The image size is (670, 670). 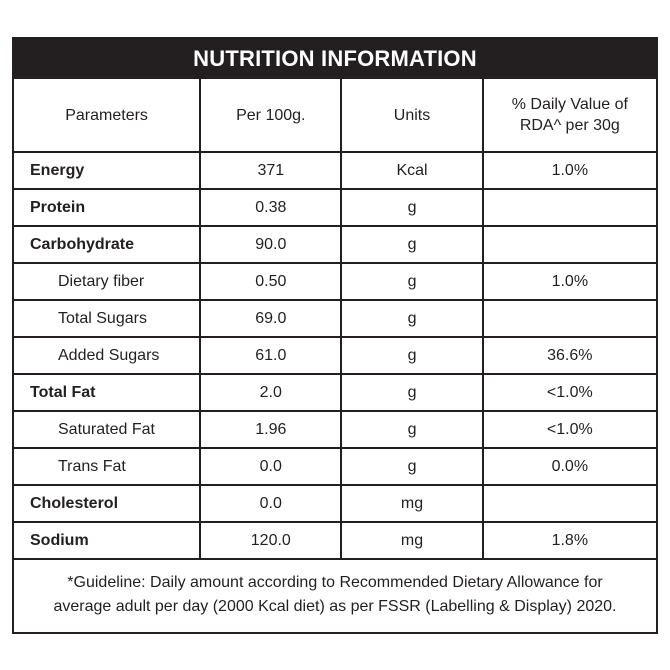 I want to click on row-parameter: Carbohydrate, so click(x=108, y=244).